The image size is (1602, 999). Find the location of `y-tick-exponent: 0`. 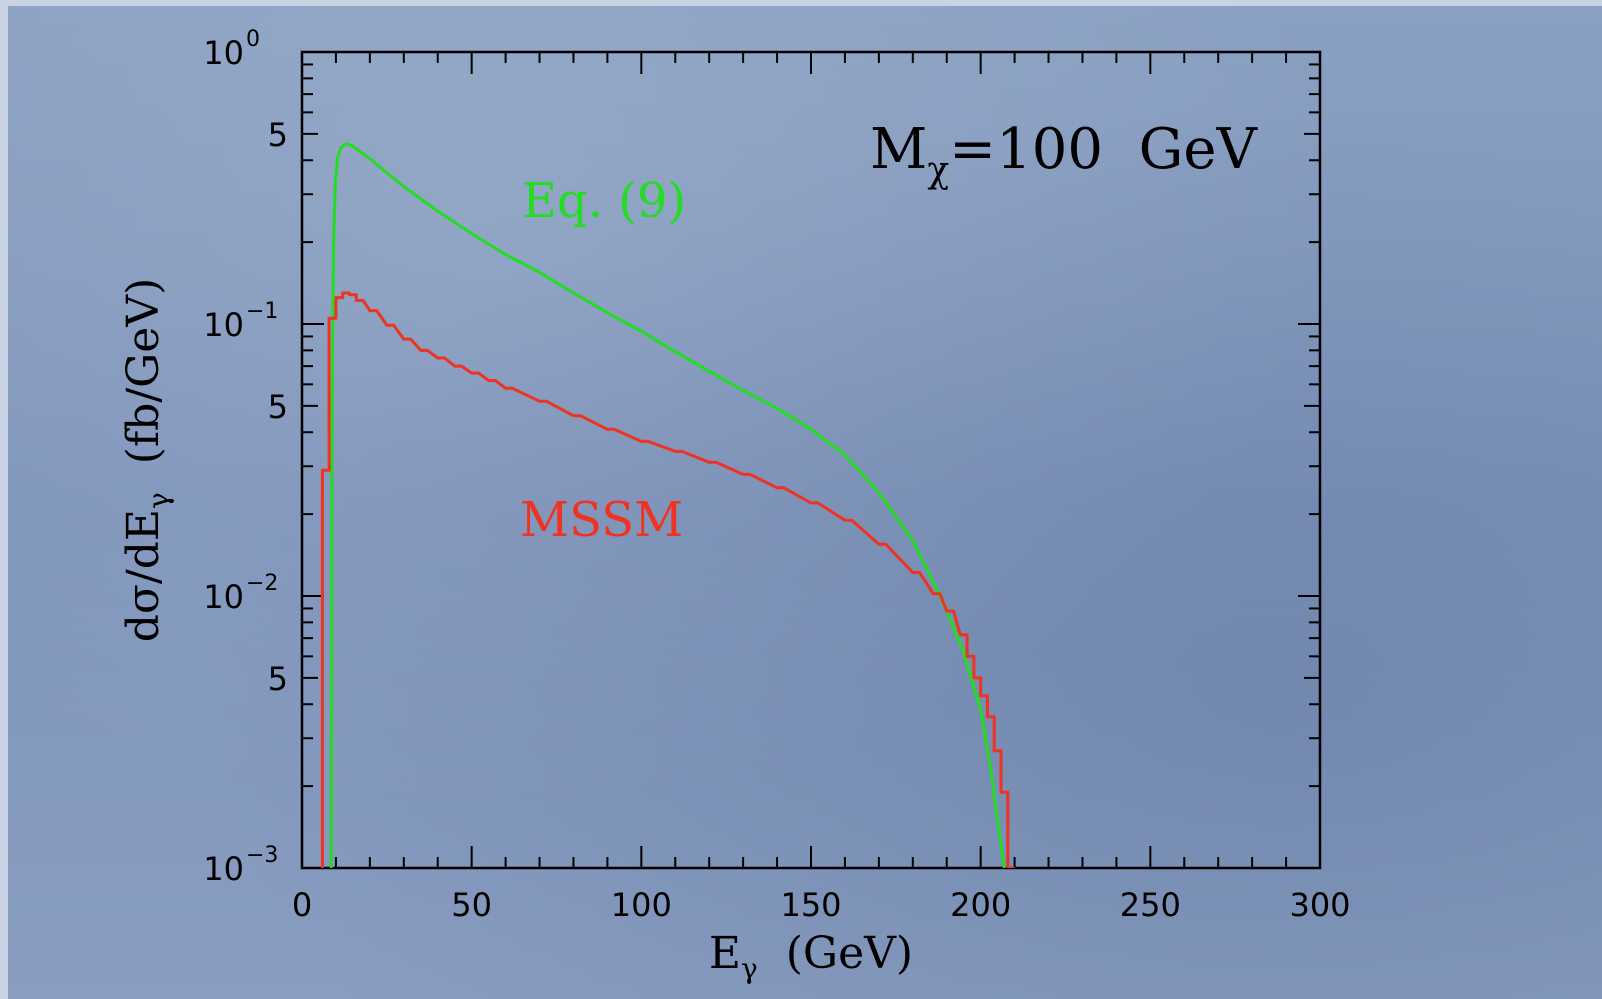

y-tick-exponent: 0 is located at coordinates (253, 39).